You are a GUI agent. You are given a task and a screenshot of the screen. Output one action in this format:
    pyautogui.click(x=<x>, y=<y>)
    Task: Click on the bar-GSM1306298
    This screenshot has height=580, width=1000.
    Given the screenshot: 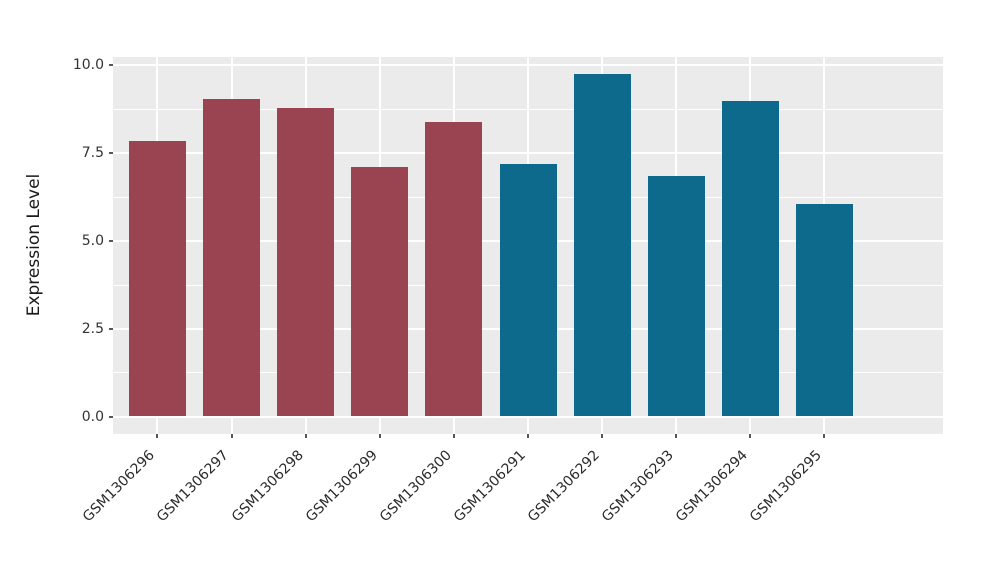 What is the action you would take?
    pyautogui.click(x=306, y=261)
    